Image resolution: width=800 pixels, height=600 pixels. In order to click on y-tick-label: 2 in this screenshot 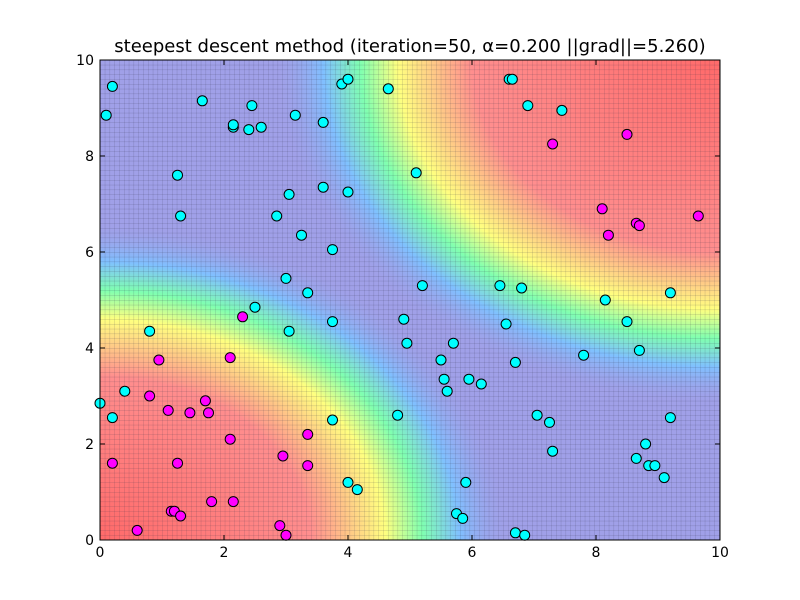, I will do `click(89, 445)`.